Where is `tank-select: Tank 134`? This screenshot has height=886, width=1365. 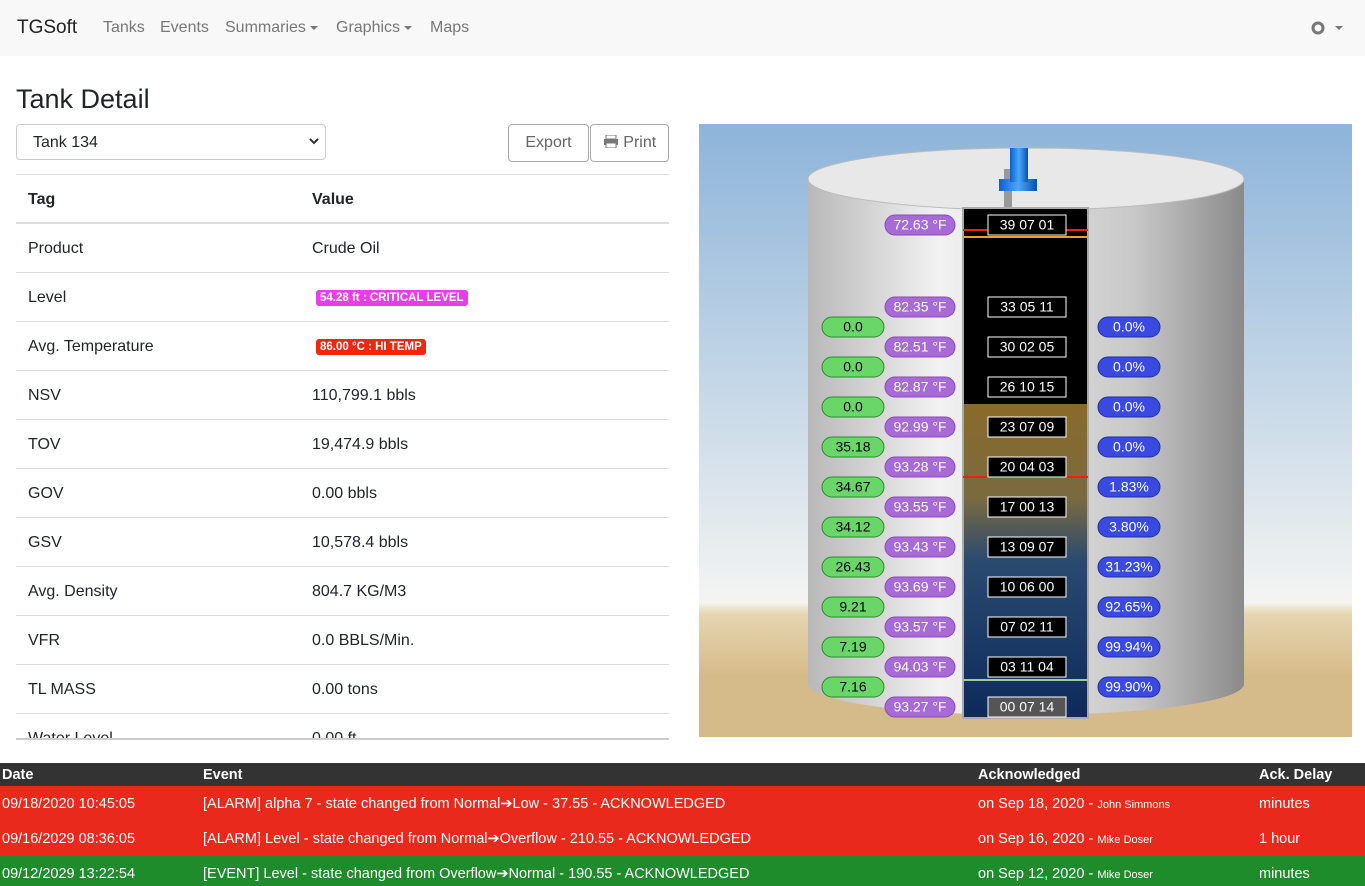
tank-select: Tank 134 is located at coordinates (171, 142).